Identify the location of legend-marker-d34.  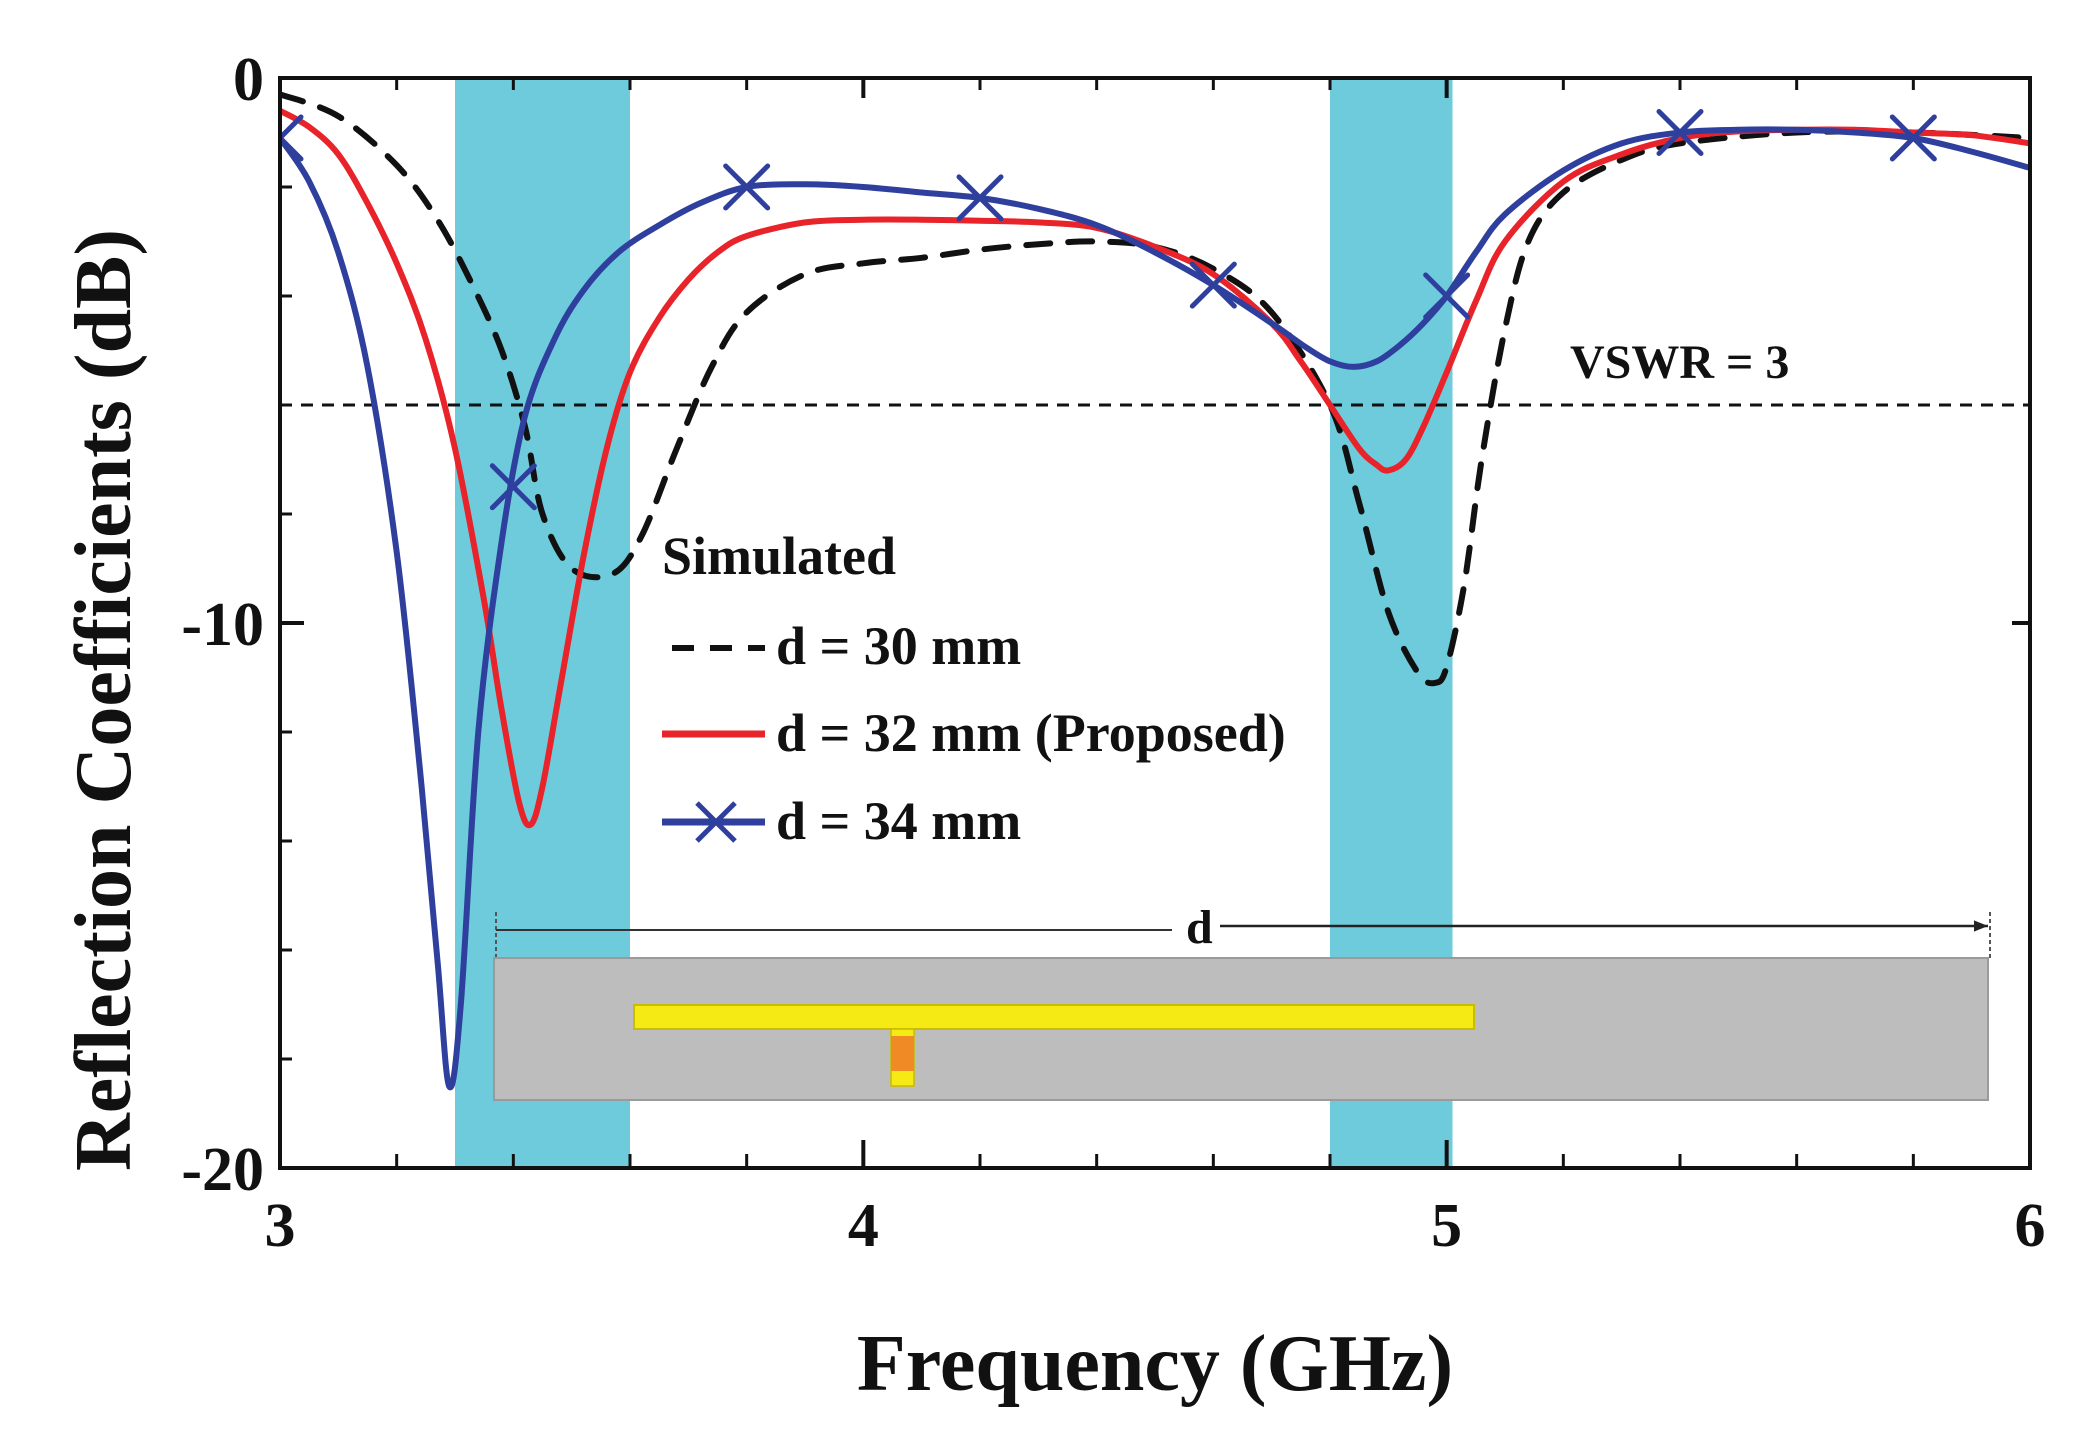
(716, 822).